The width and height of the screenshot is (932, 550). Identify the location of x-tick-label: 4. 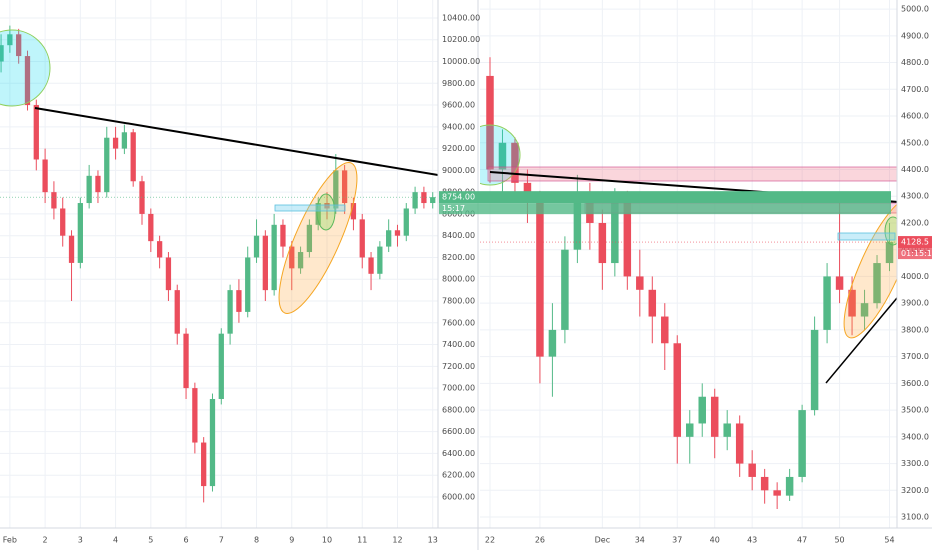
(115, 540).